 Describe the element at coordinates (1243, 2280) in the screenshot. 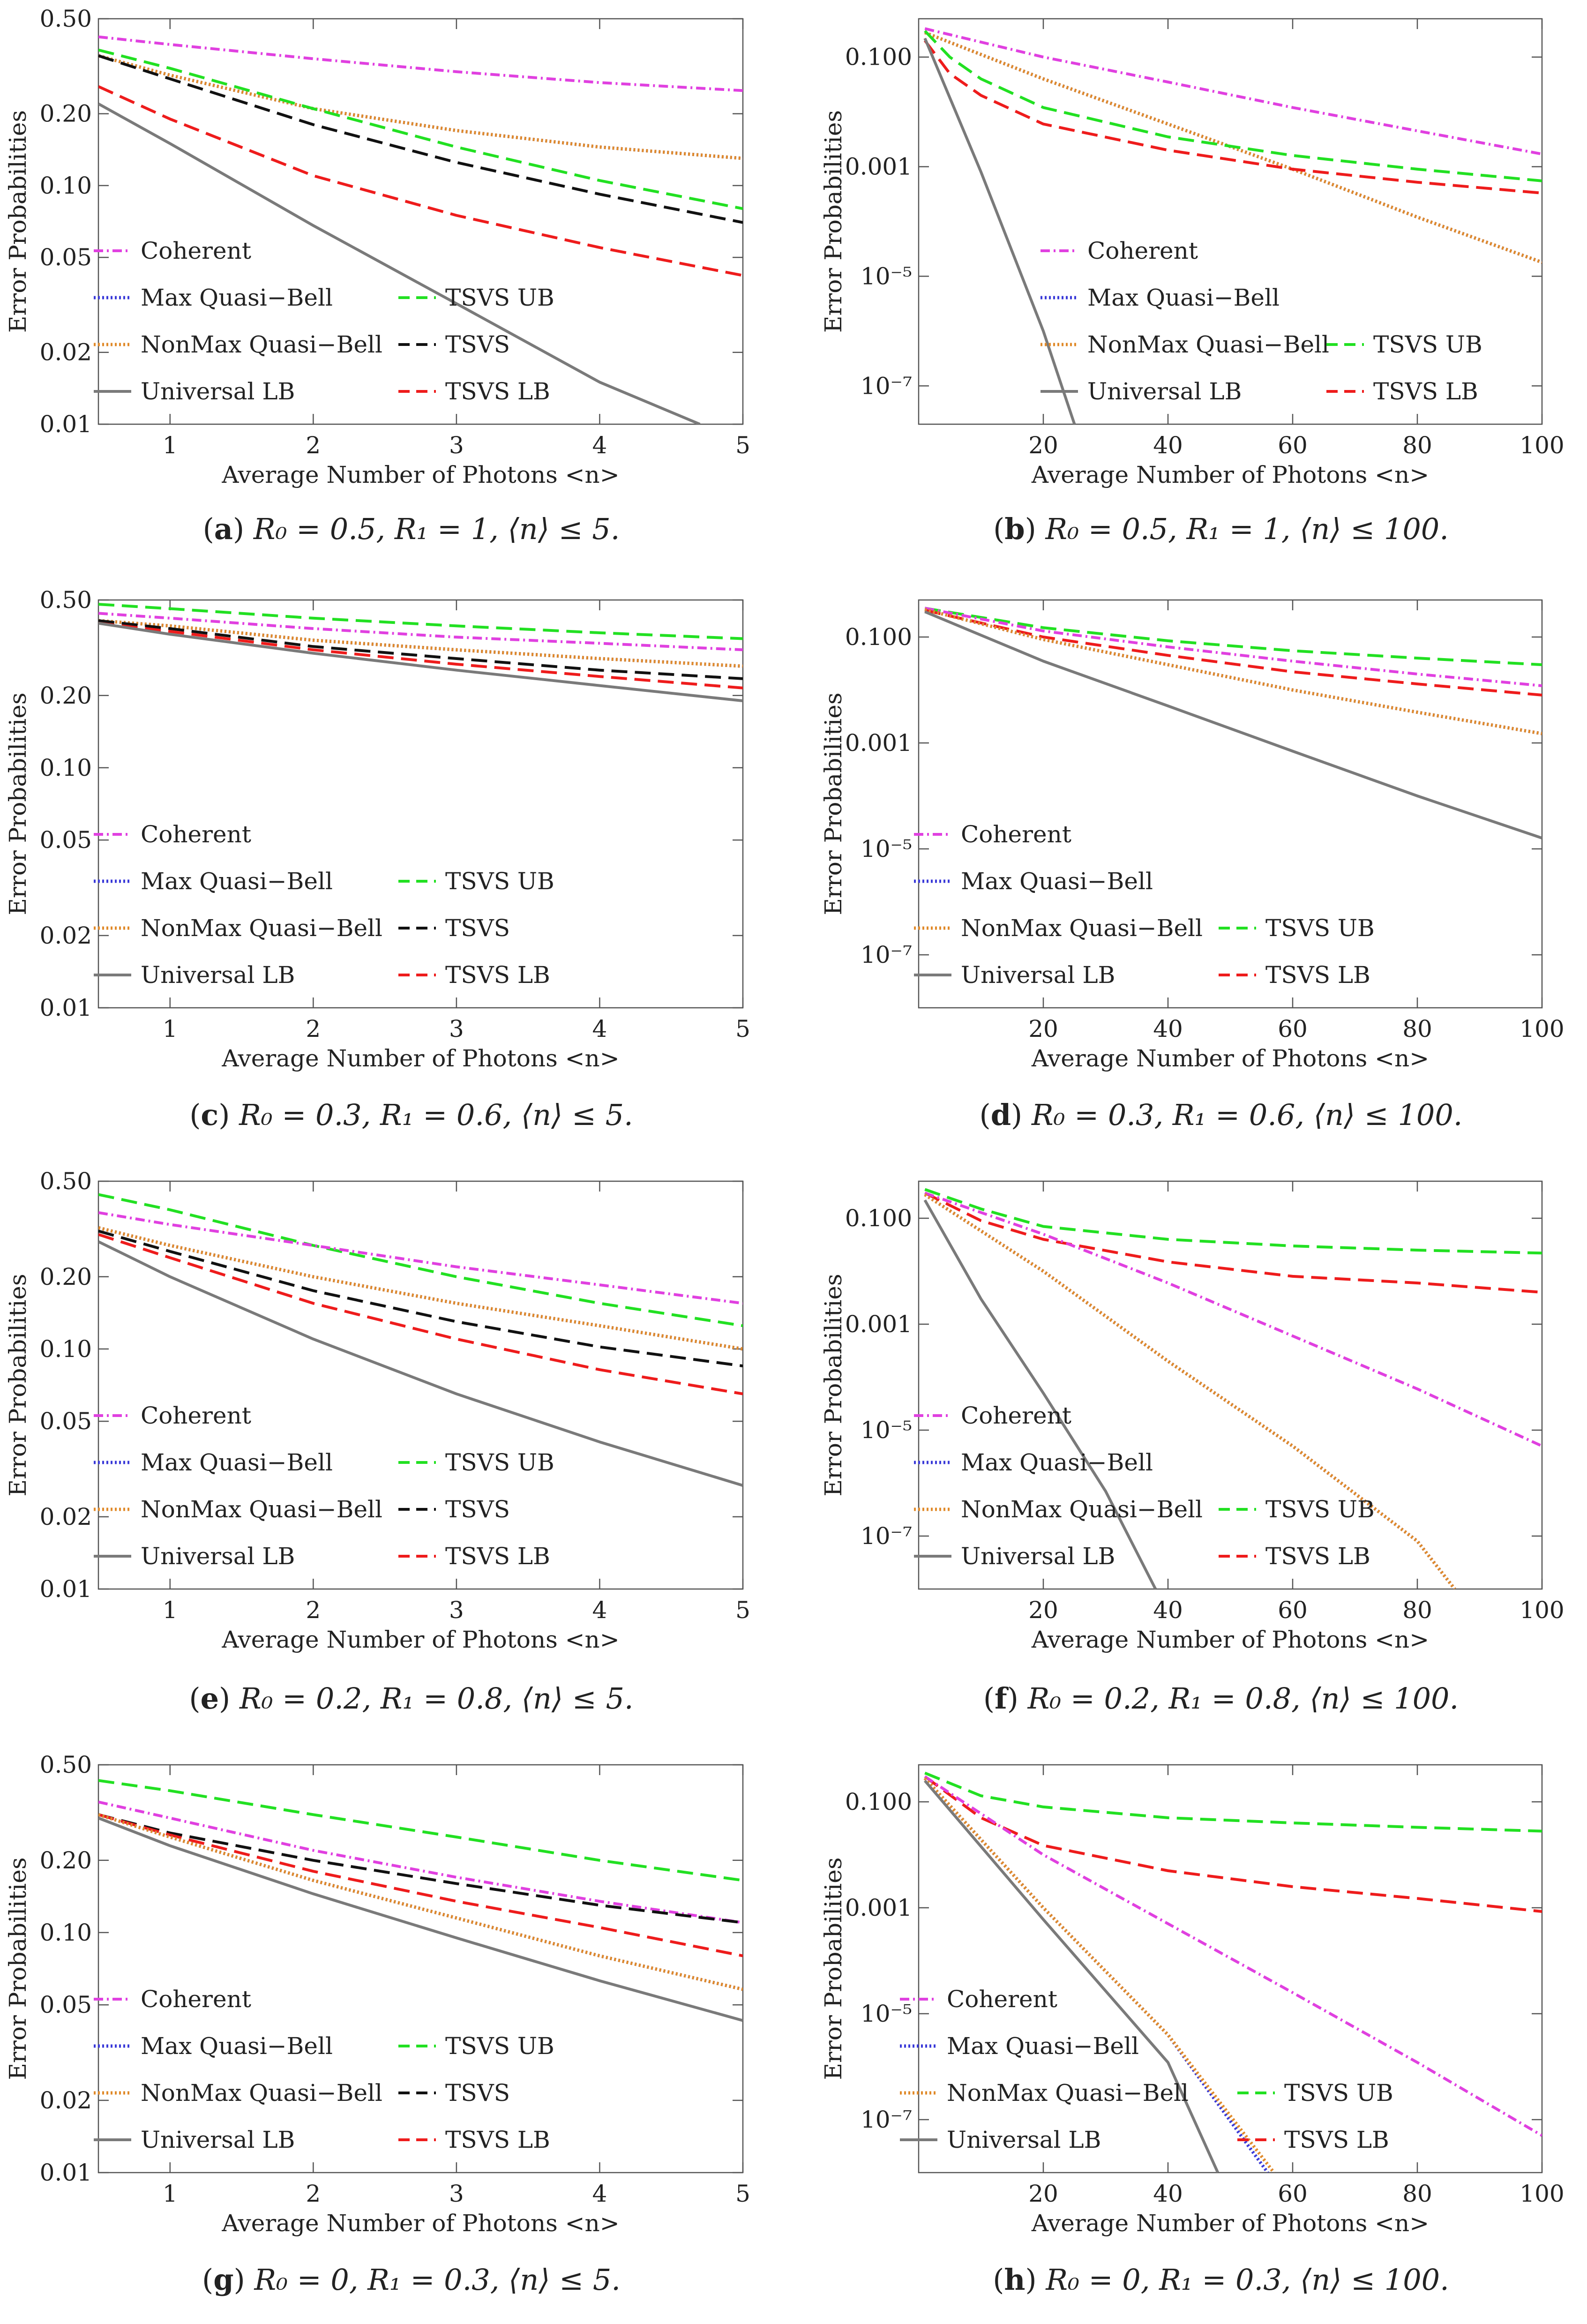

I see `caption-text: R₀ = 0, R₁ = 0.3, ⟨n⟩ ≤ 100.` at that location.